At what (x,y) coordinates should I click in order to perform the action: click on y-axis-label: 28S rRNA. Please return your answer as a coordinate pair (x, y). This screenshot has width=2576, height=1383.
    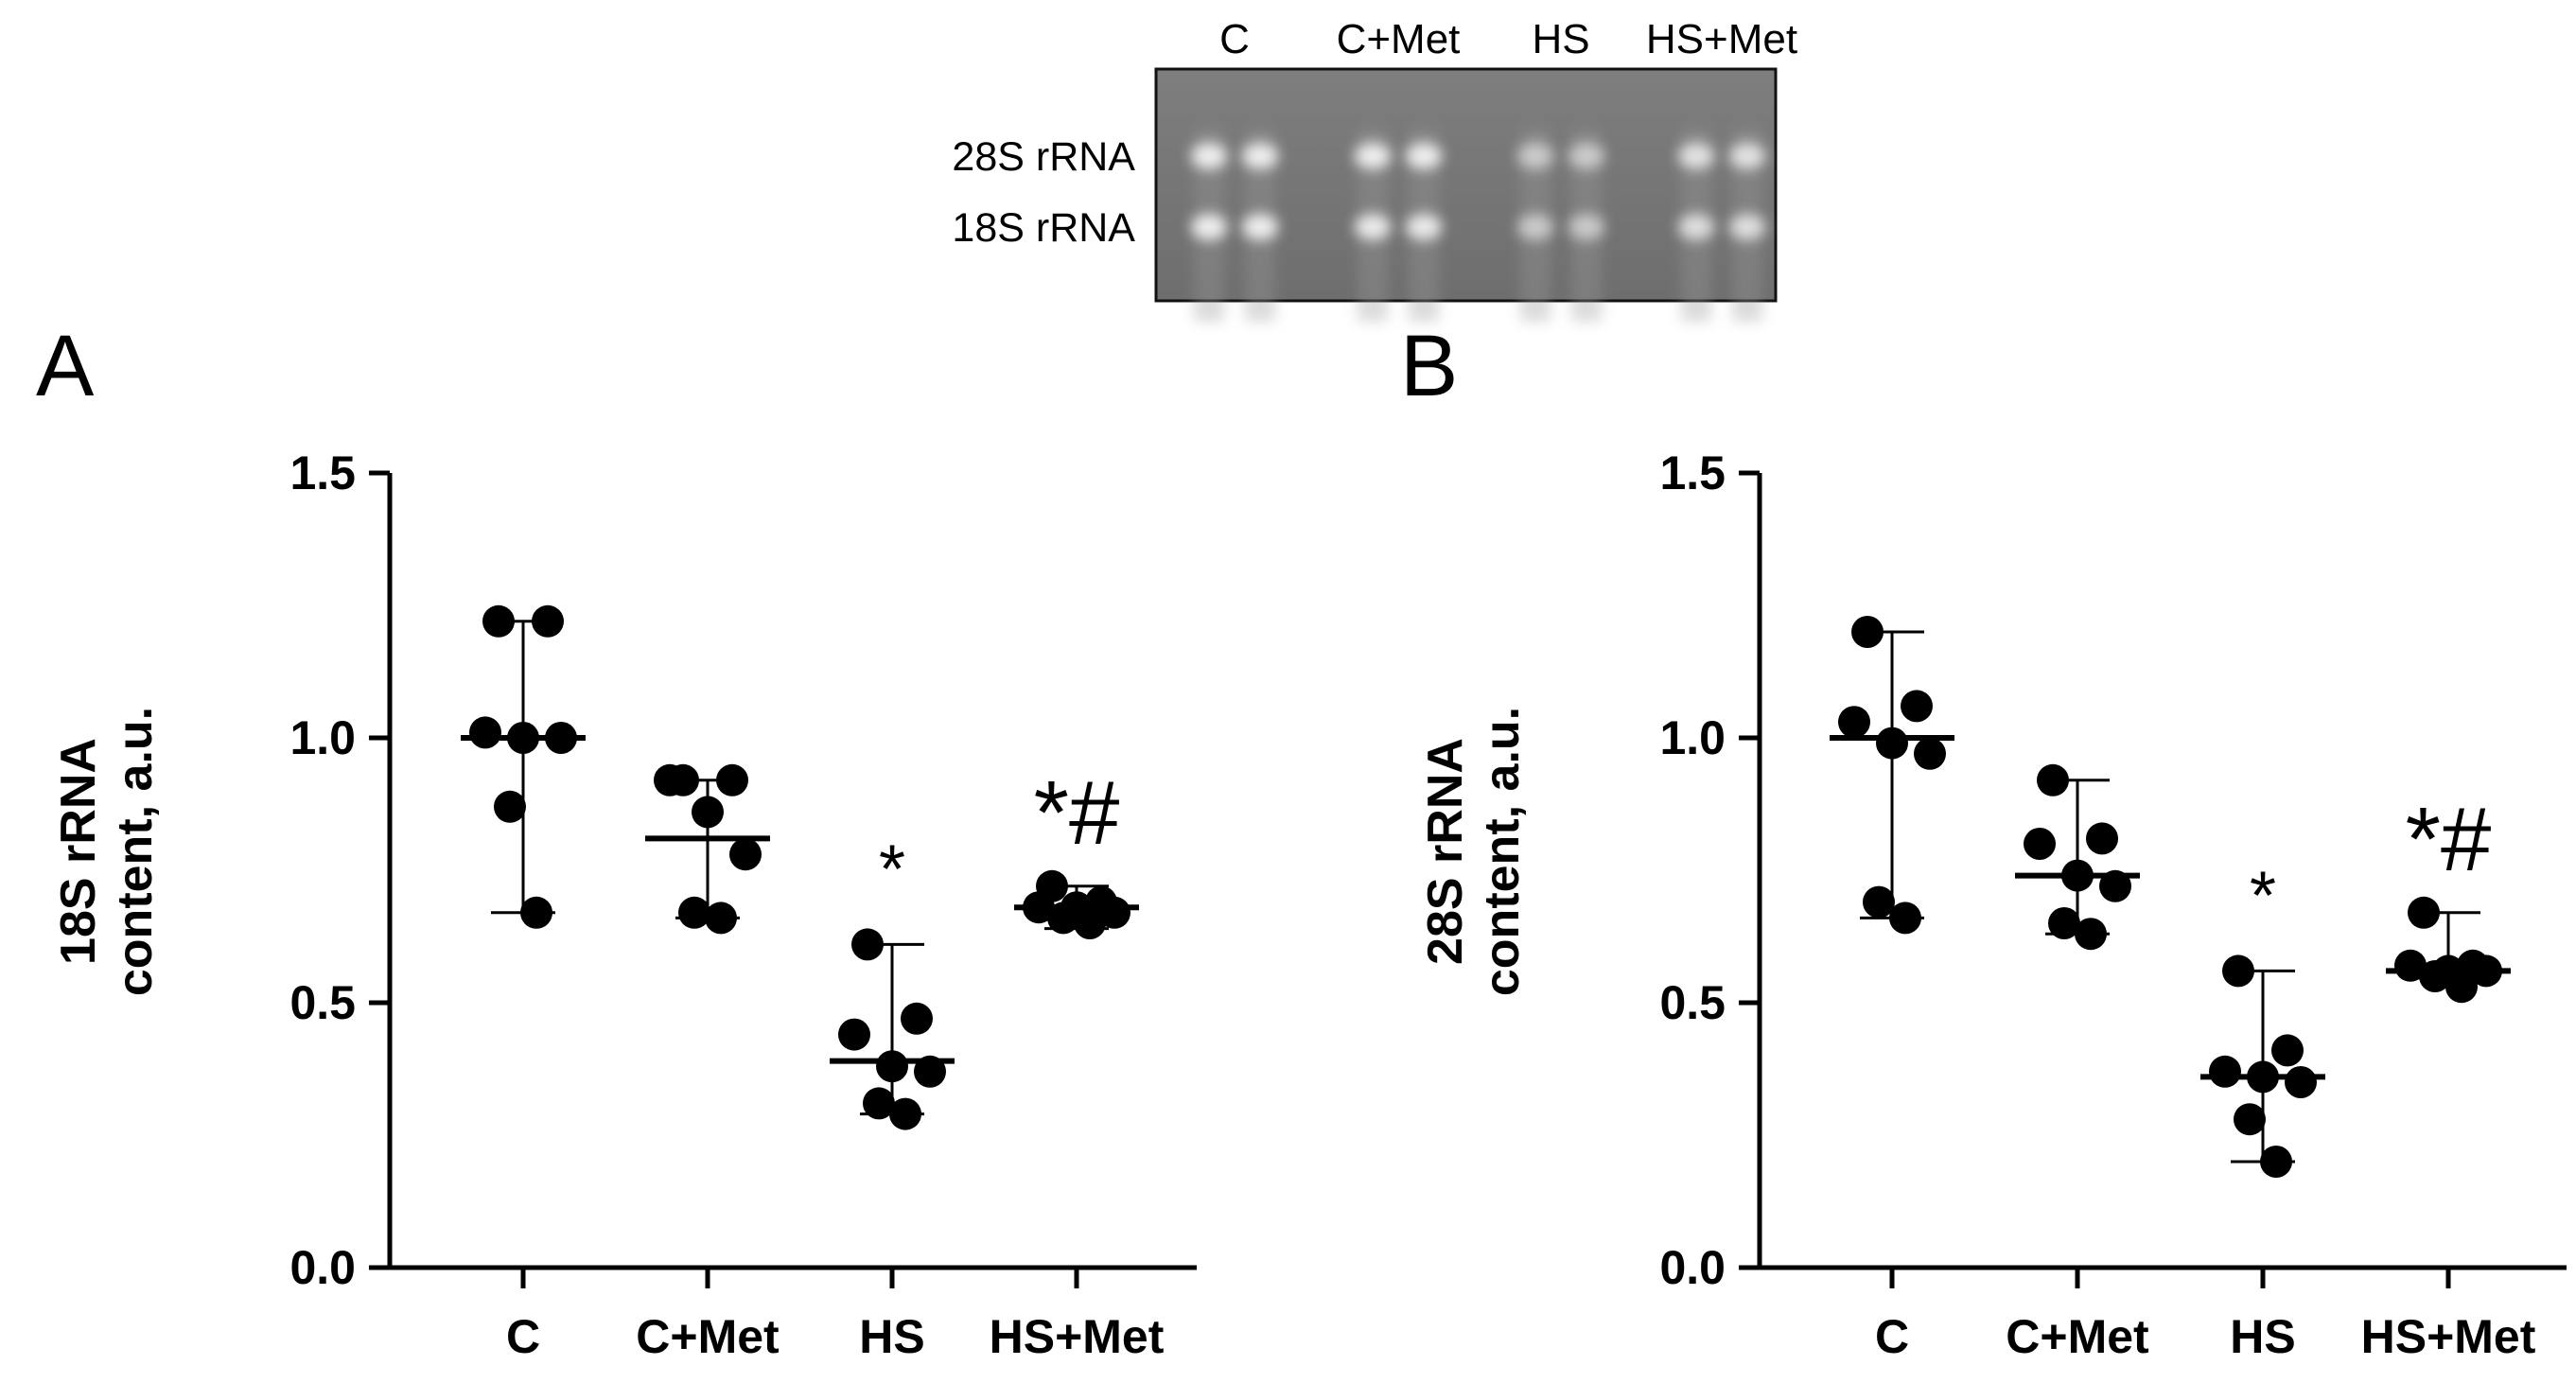
    Looking at the image, I should click on (1445, 851).